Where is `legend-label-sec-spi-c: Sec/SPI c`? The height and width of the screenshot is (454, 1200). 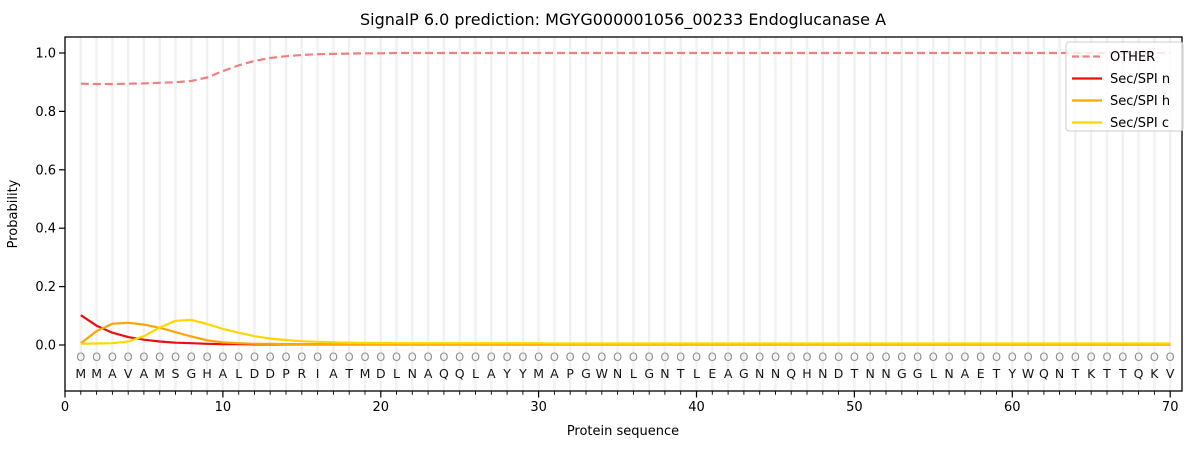 legend-label-sec-spi-c: Sec/SPI c is located at coordinates (1139, 123).